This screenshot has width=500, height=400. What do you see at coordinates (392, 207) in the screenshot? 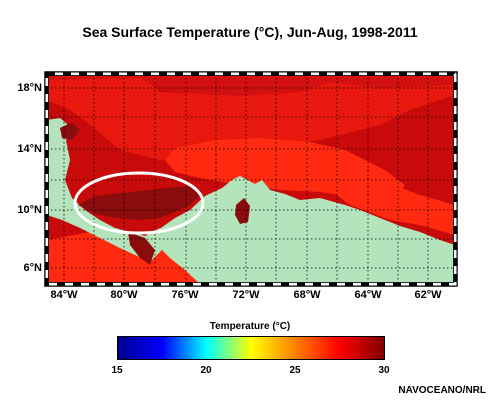
I see `southeast-warm-region` at bounding box center [392, 207].